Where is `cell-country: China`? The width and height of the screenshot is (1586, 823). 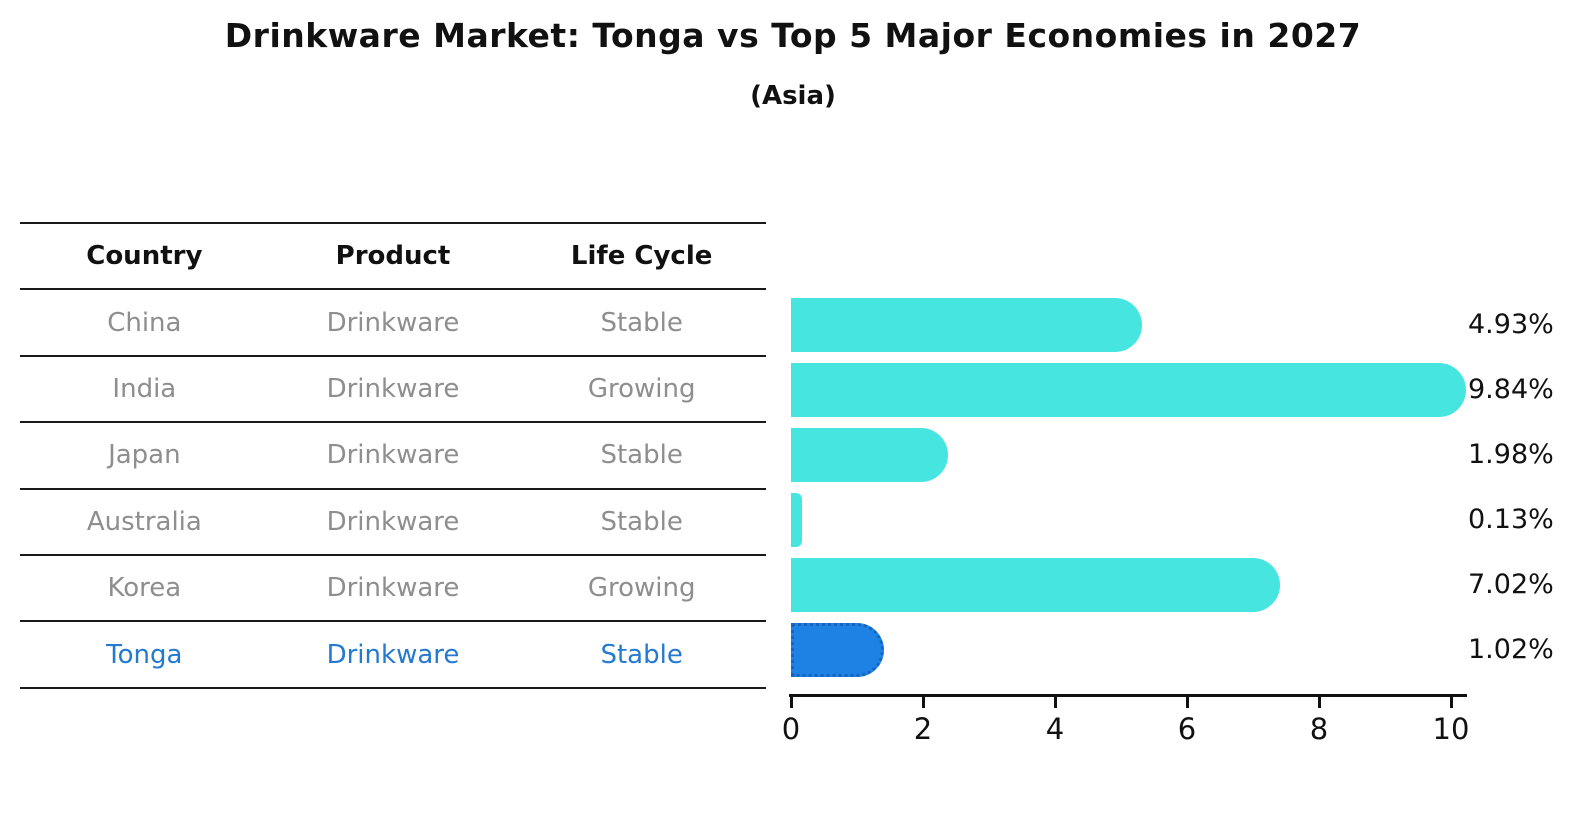 cell-country: China is located at coordinates (144, 322).